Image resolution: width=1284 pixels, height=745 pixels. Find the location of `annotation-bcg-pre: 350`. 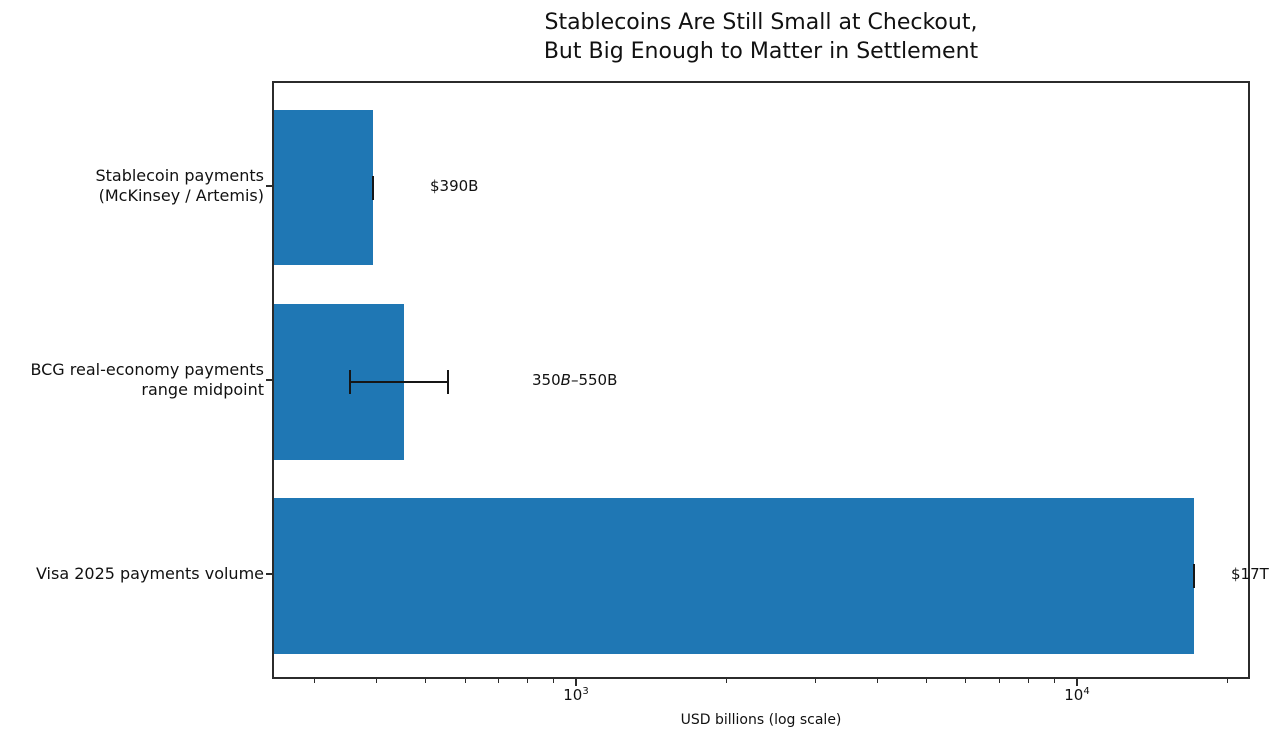

annotation-bcg-pre: 350 is located at coordinates (546, 380).